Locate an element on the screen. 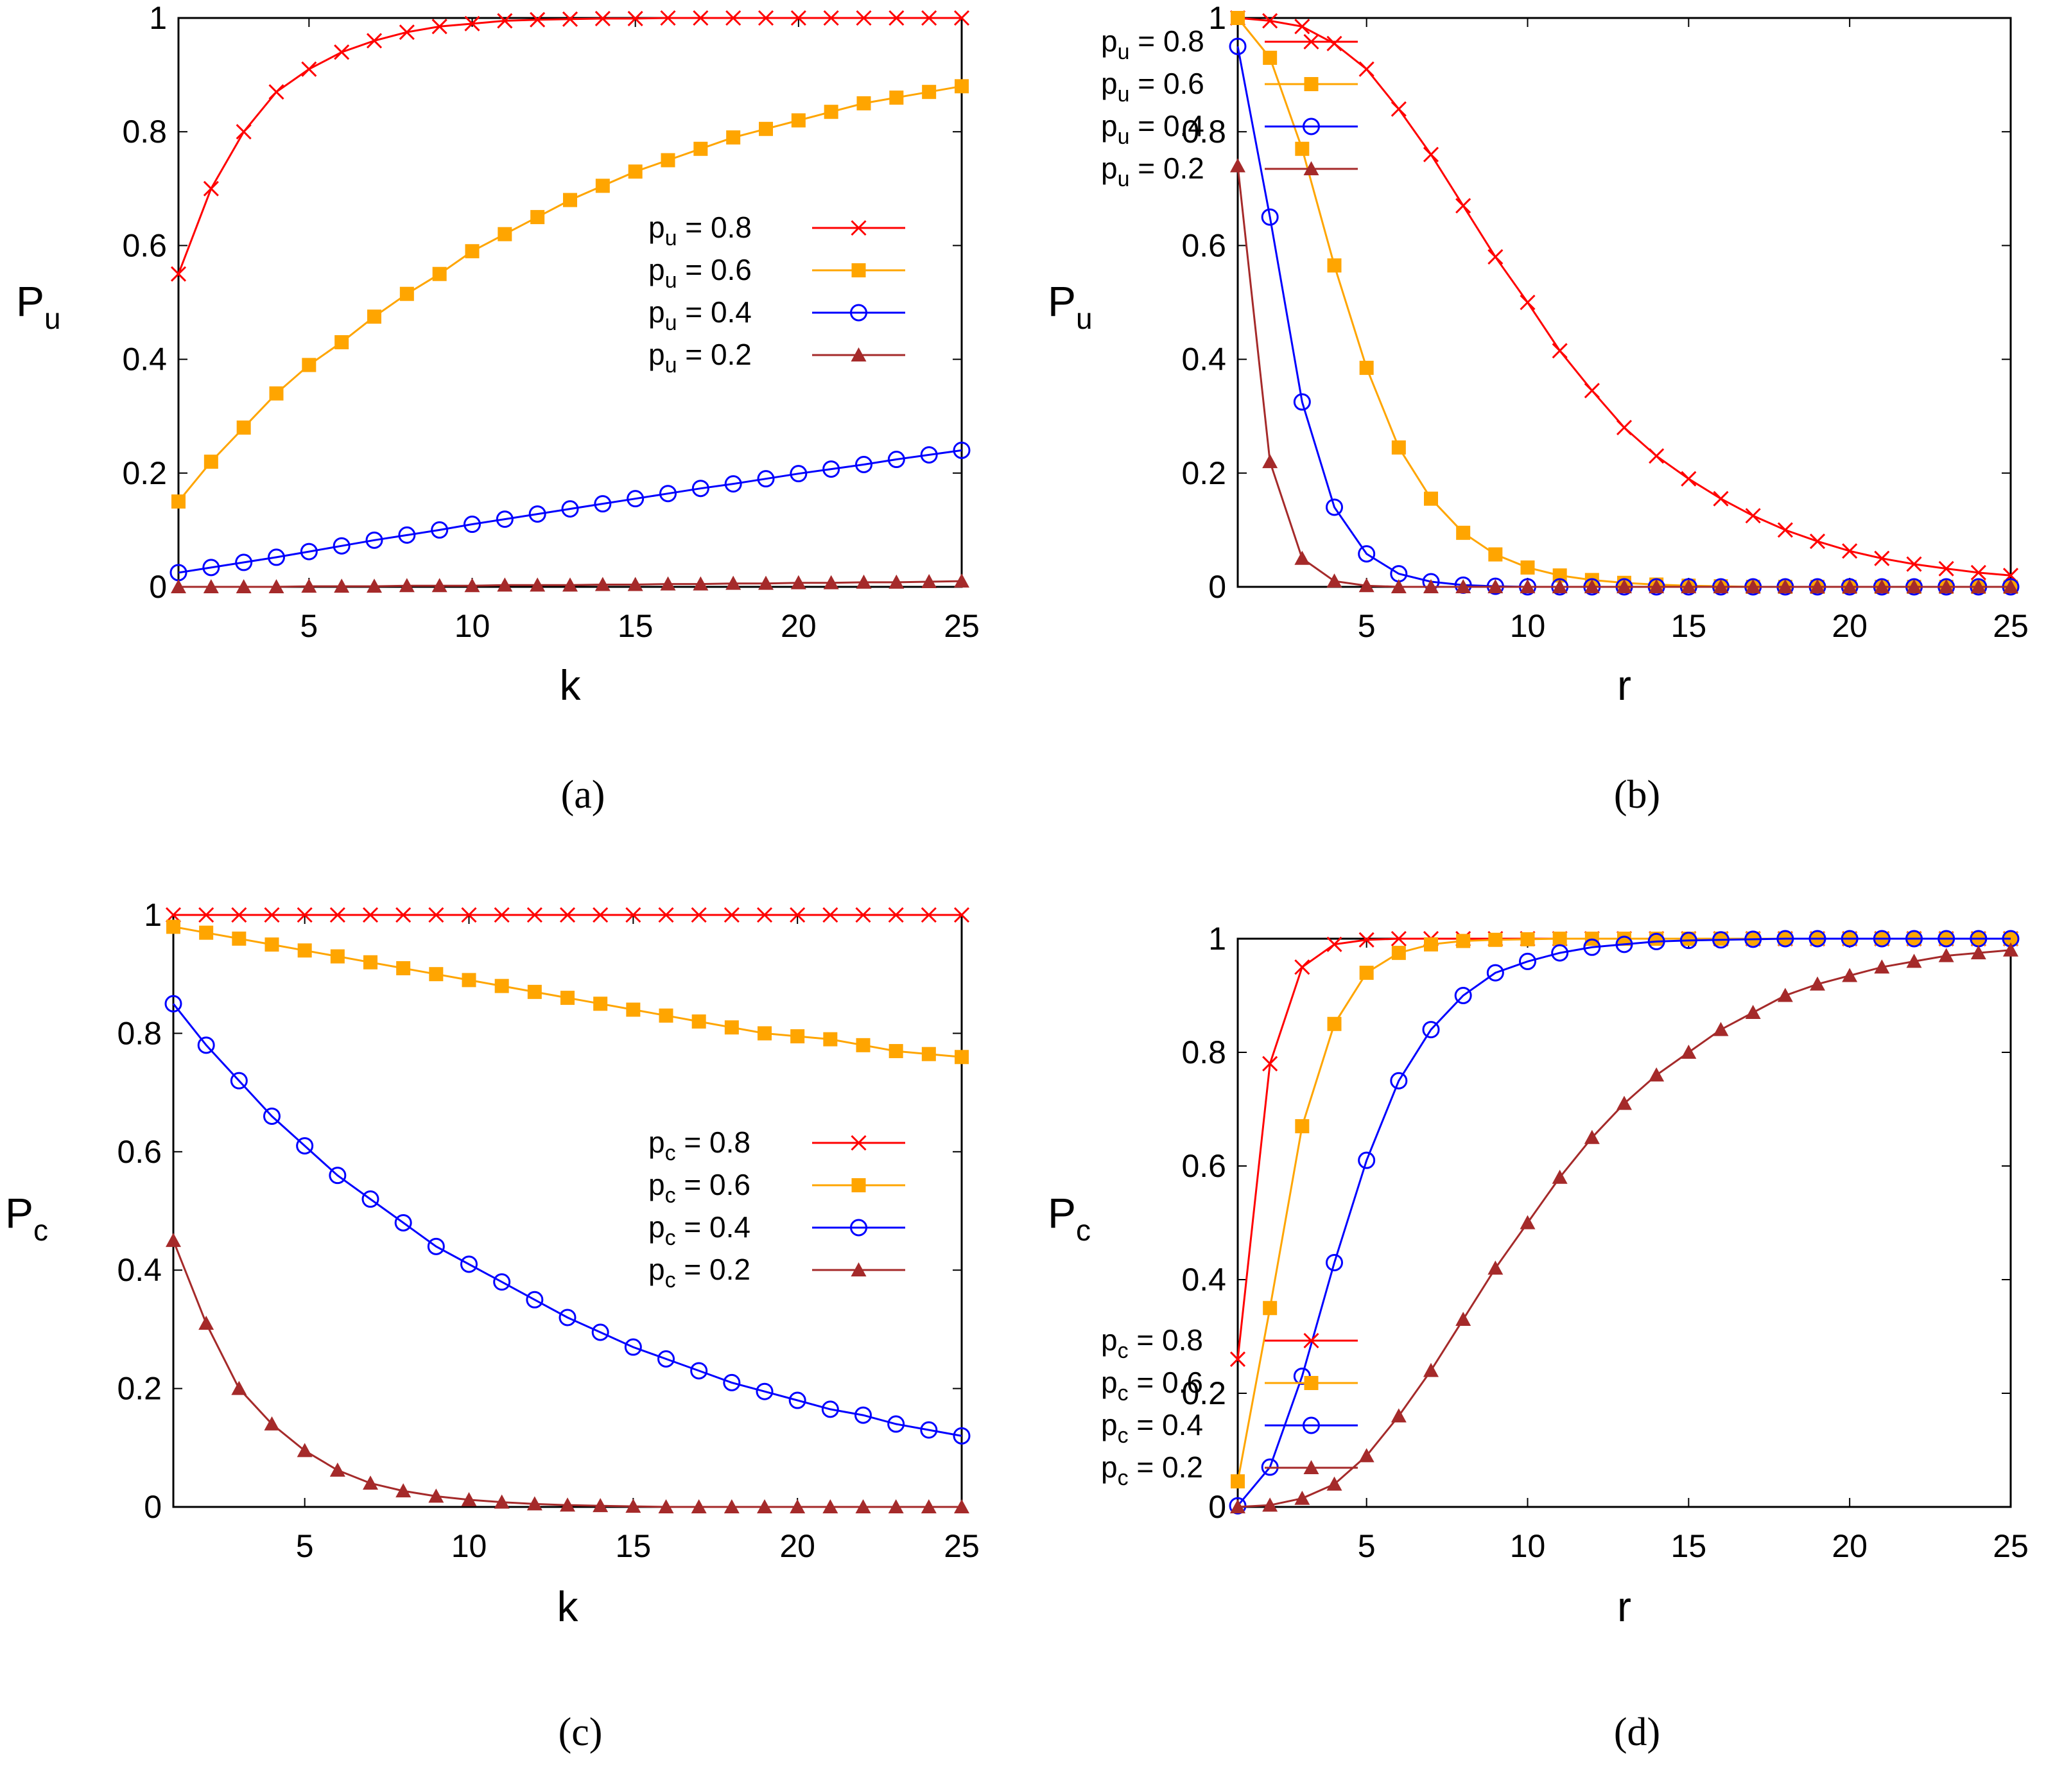 Image resolution: width=2046 pixels, height=1792 pixels. chart-2-data-point-0_8-6-stroke-b is located at coordinates (337, 915).